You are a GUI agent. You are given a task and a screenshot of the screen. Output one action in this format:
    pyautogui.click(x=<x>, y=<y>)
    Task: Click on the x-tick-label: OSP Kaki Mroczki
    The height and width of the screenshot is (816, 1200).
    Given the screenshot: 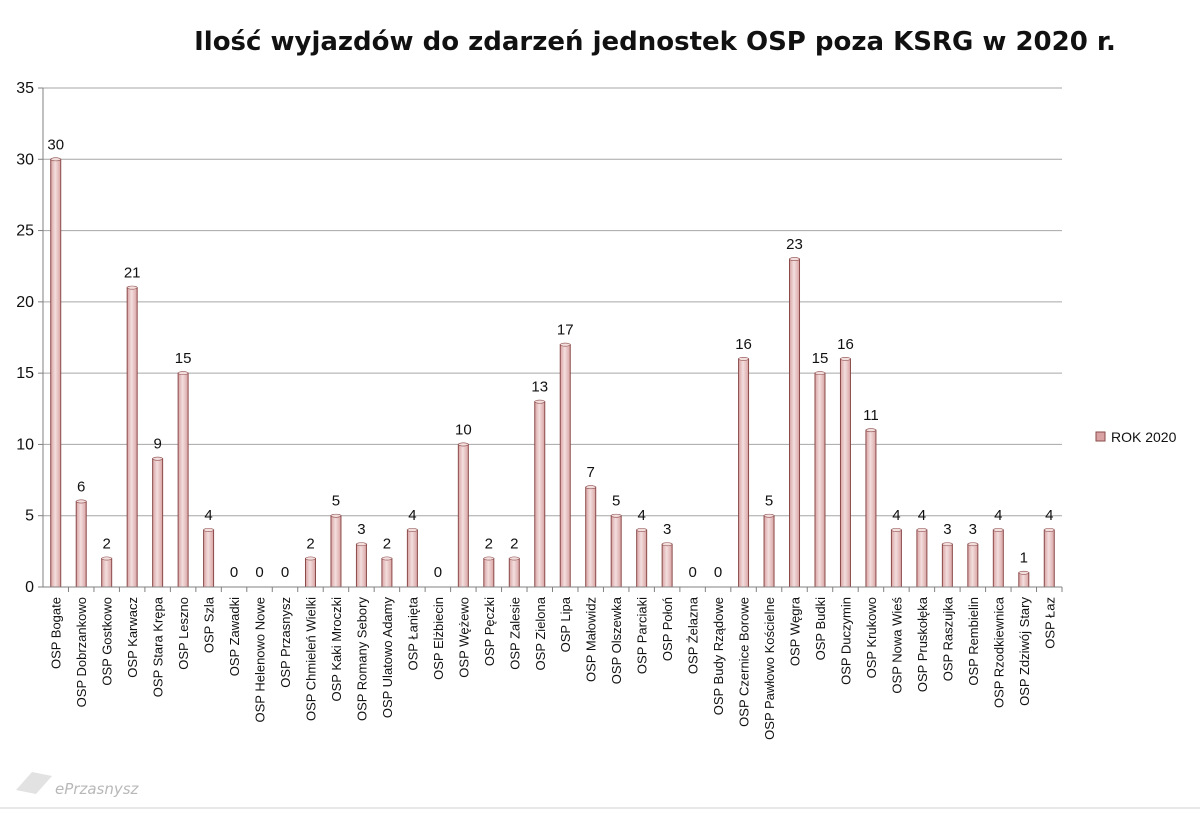 What is the action you would take?
    pyautogui.click(x=336, y=649)
    